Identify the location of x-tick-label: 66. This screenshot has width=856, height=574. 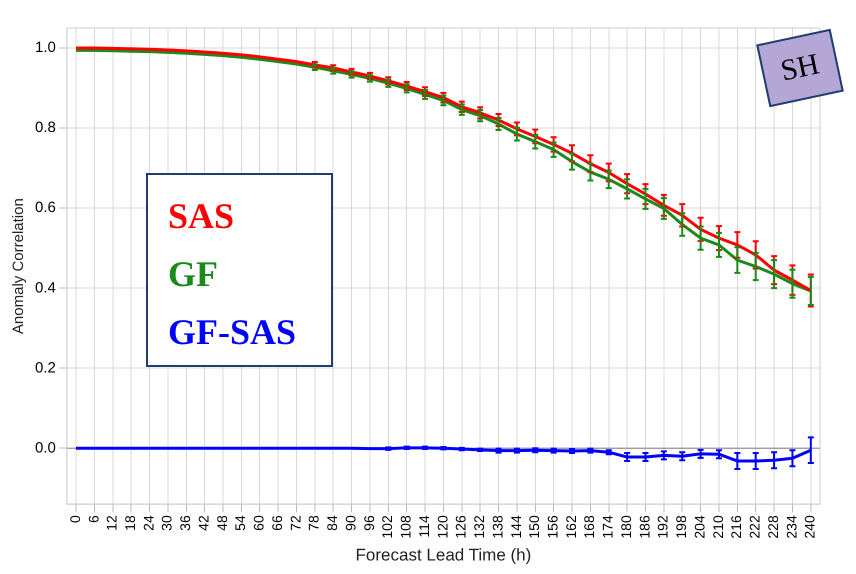
(276, 523).